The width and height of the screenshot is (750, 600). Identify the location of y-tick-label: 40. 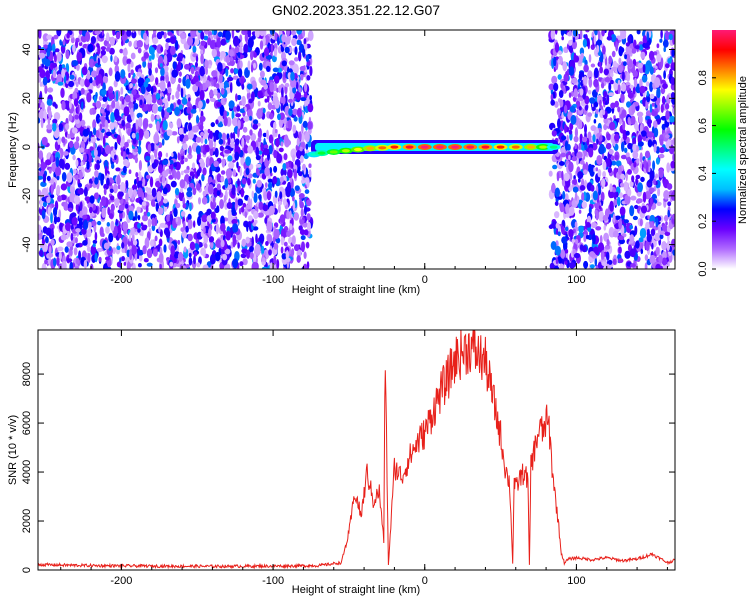
(27, 49).